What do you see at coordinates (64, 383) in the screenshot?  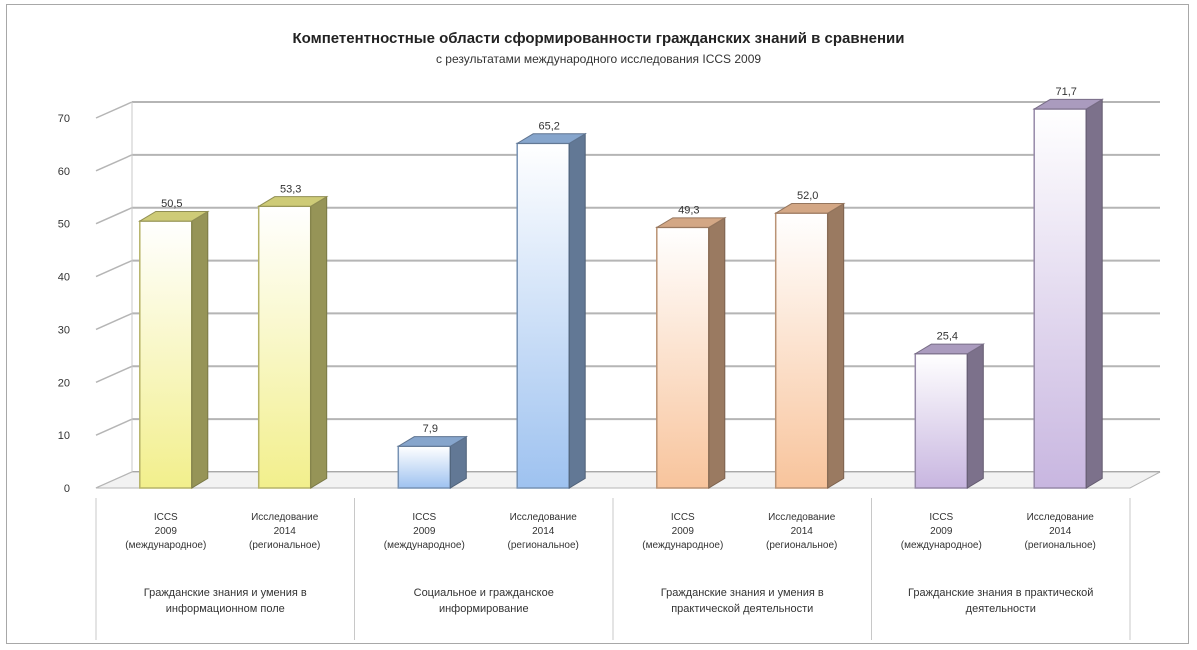 I see `y-tick-label: 20` at bounding box center [64, 383].